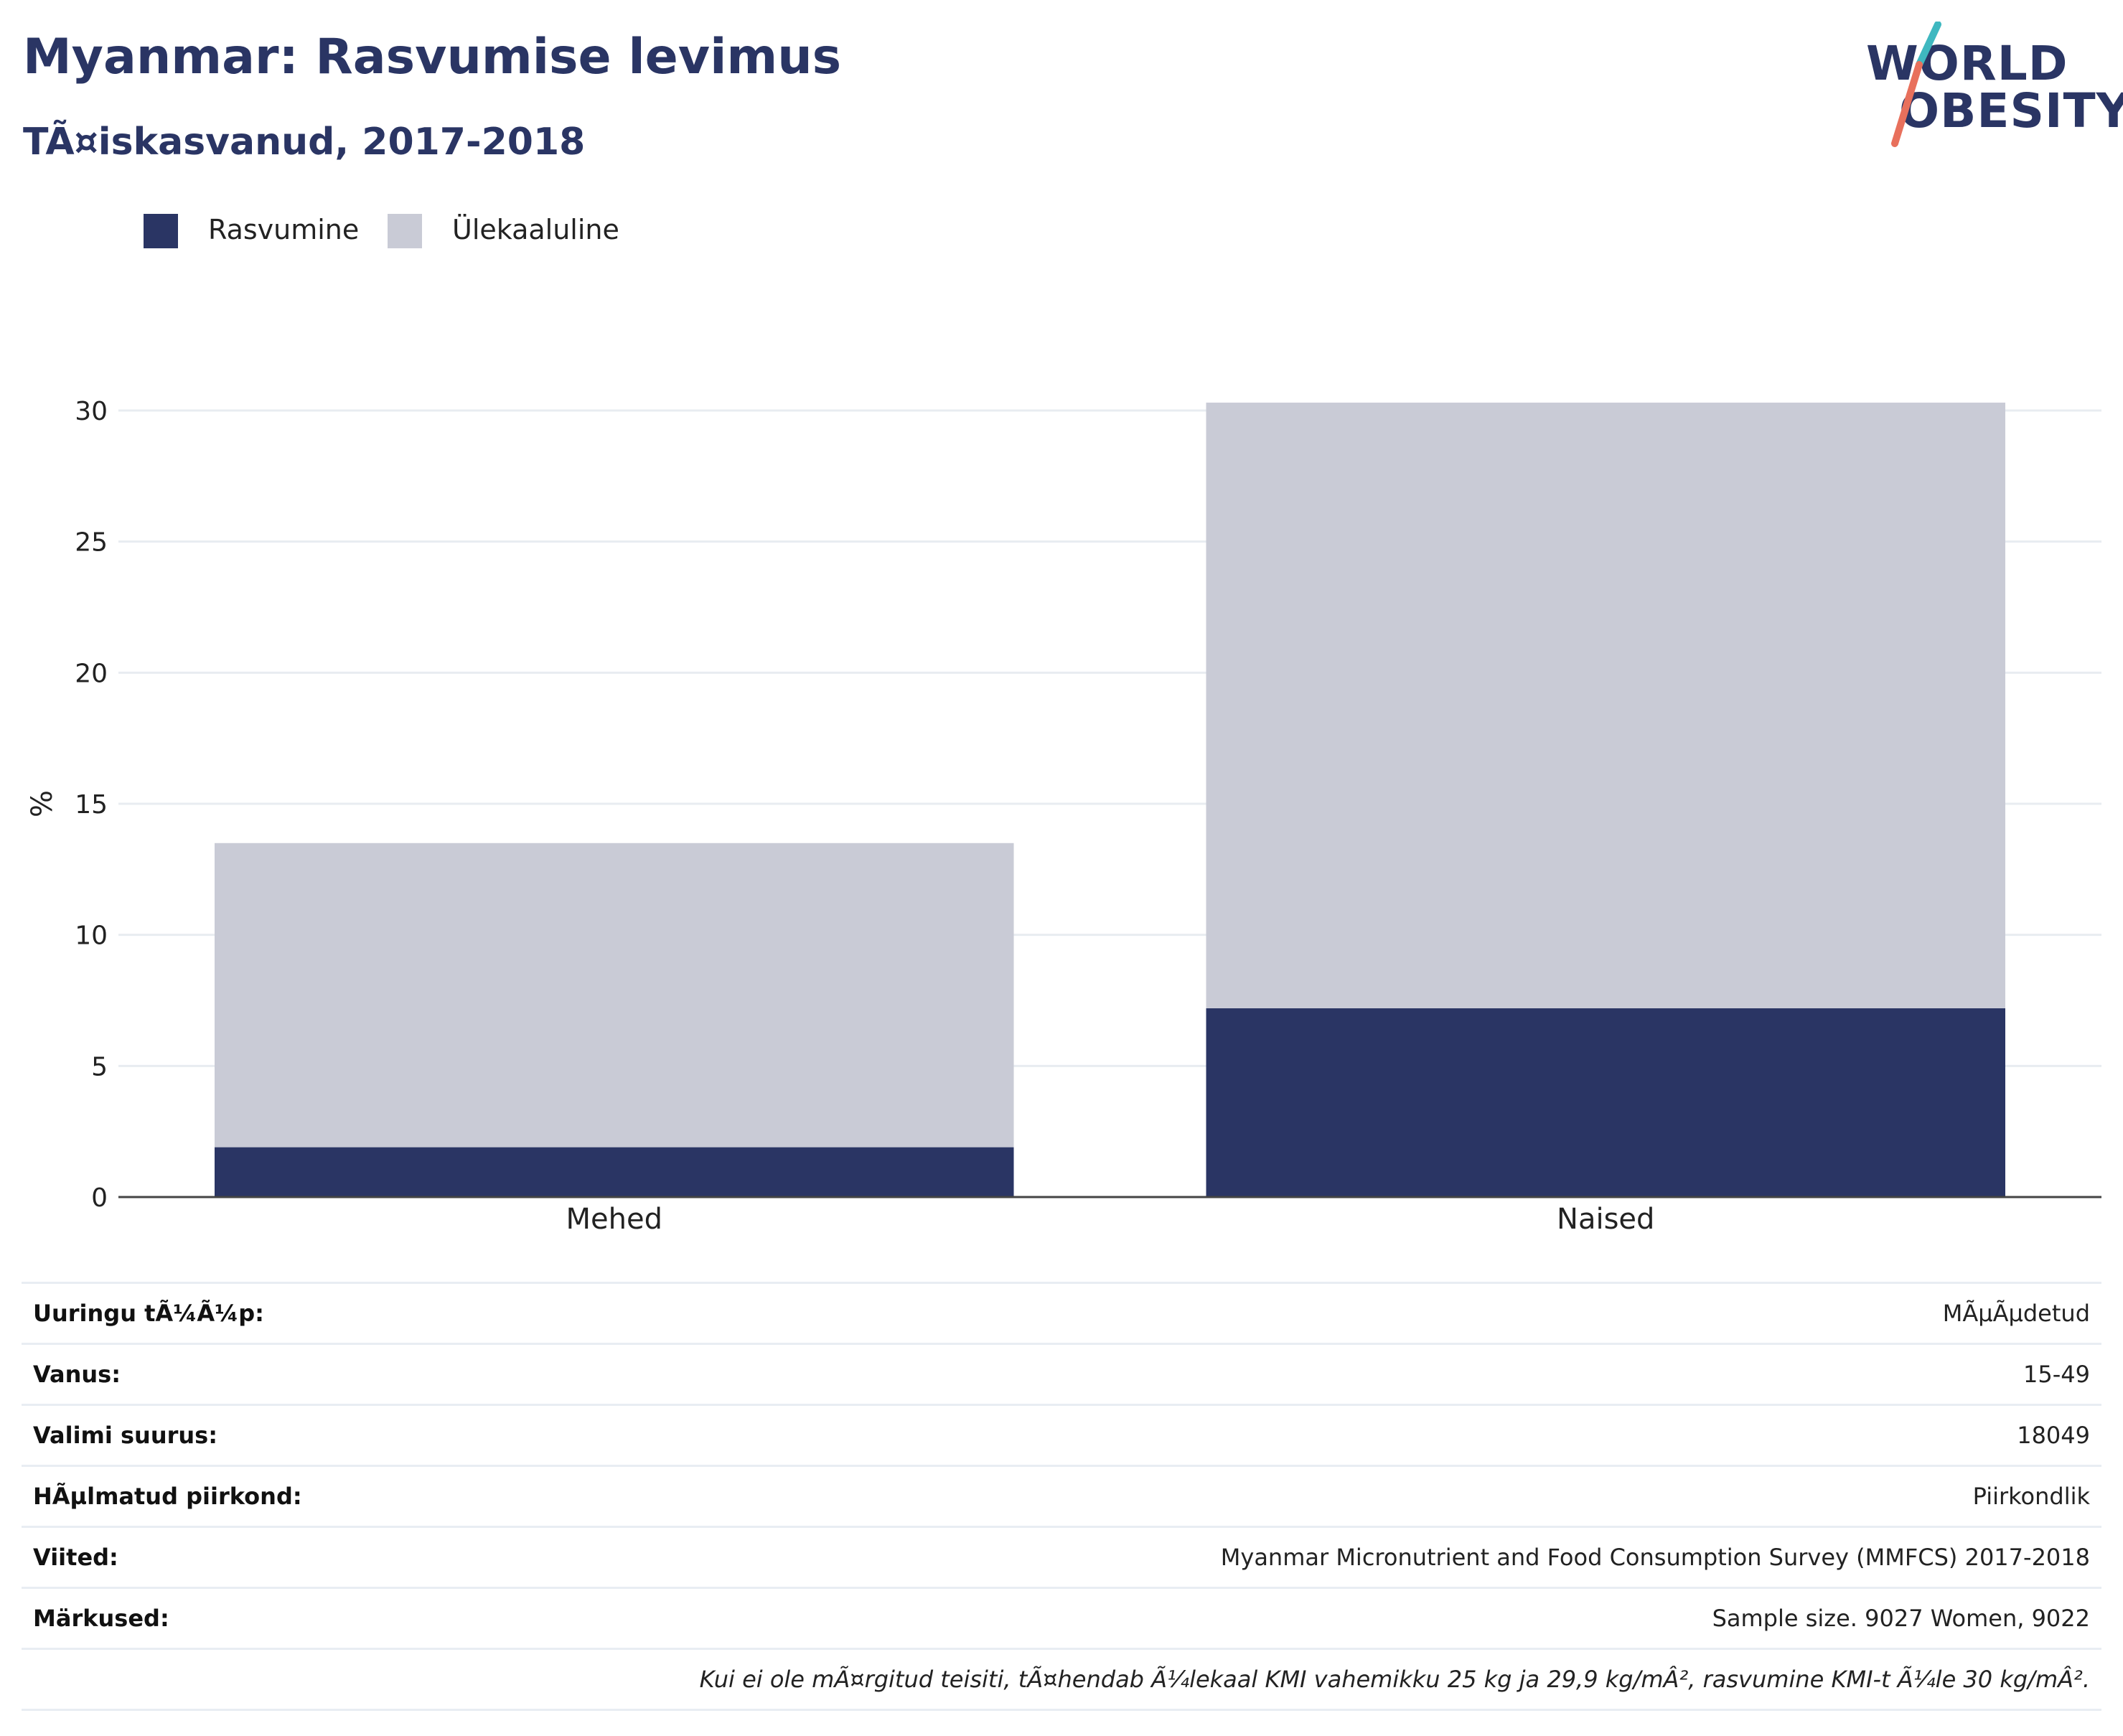 The width and height of the screenshot is (2123, 1736). What do you see at coordinates (91, 411) in the screenshot?
I see `y-tick-label-30: 30` at bounding box center [91, 411].